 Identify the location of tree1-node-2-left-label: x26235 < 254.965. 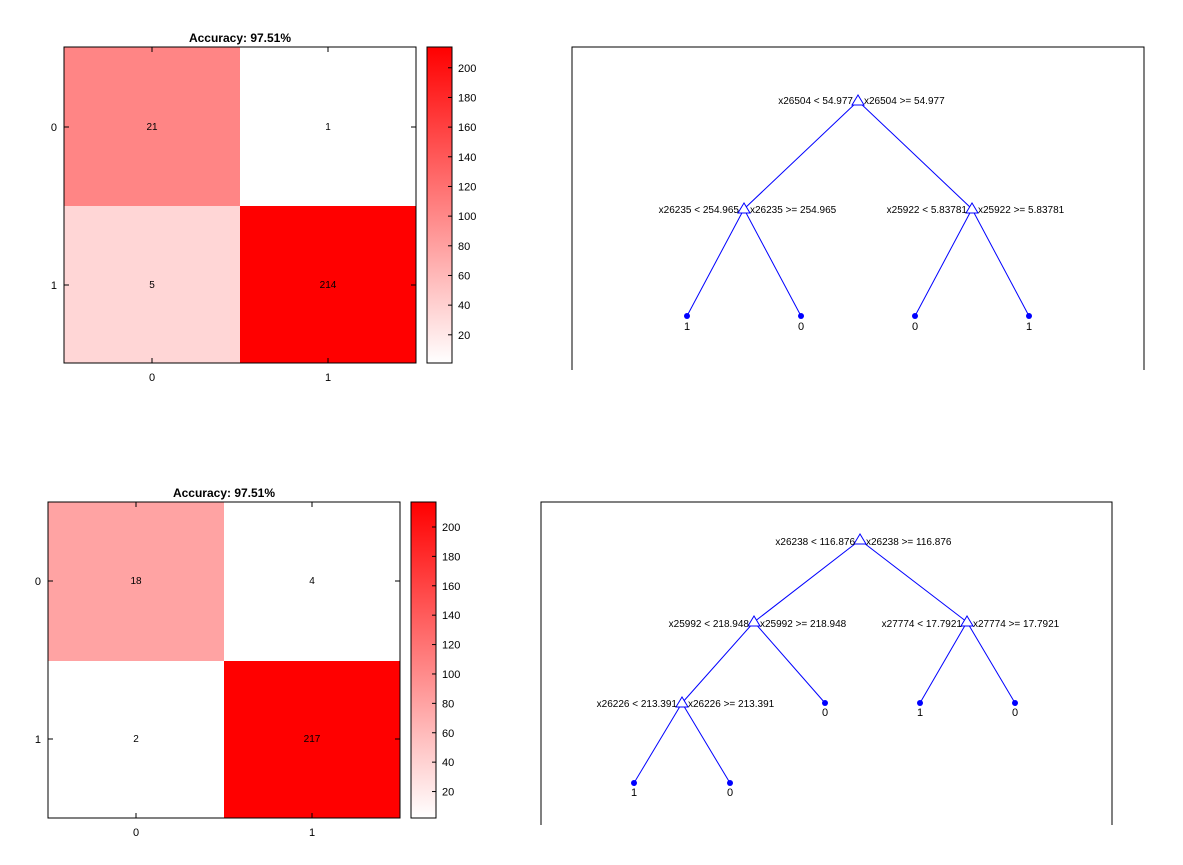
(699, 210).